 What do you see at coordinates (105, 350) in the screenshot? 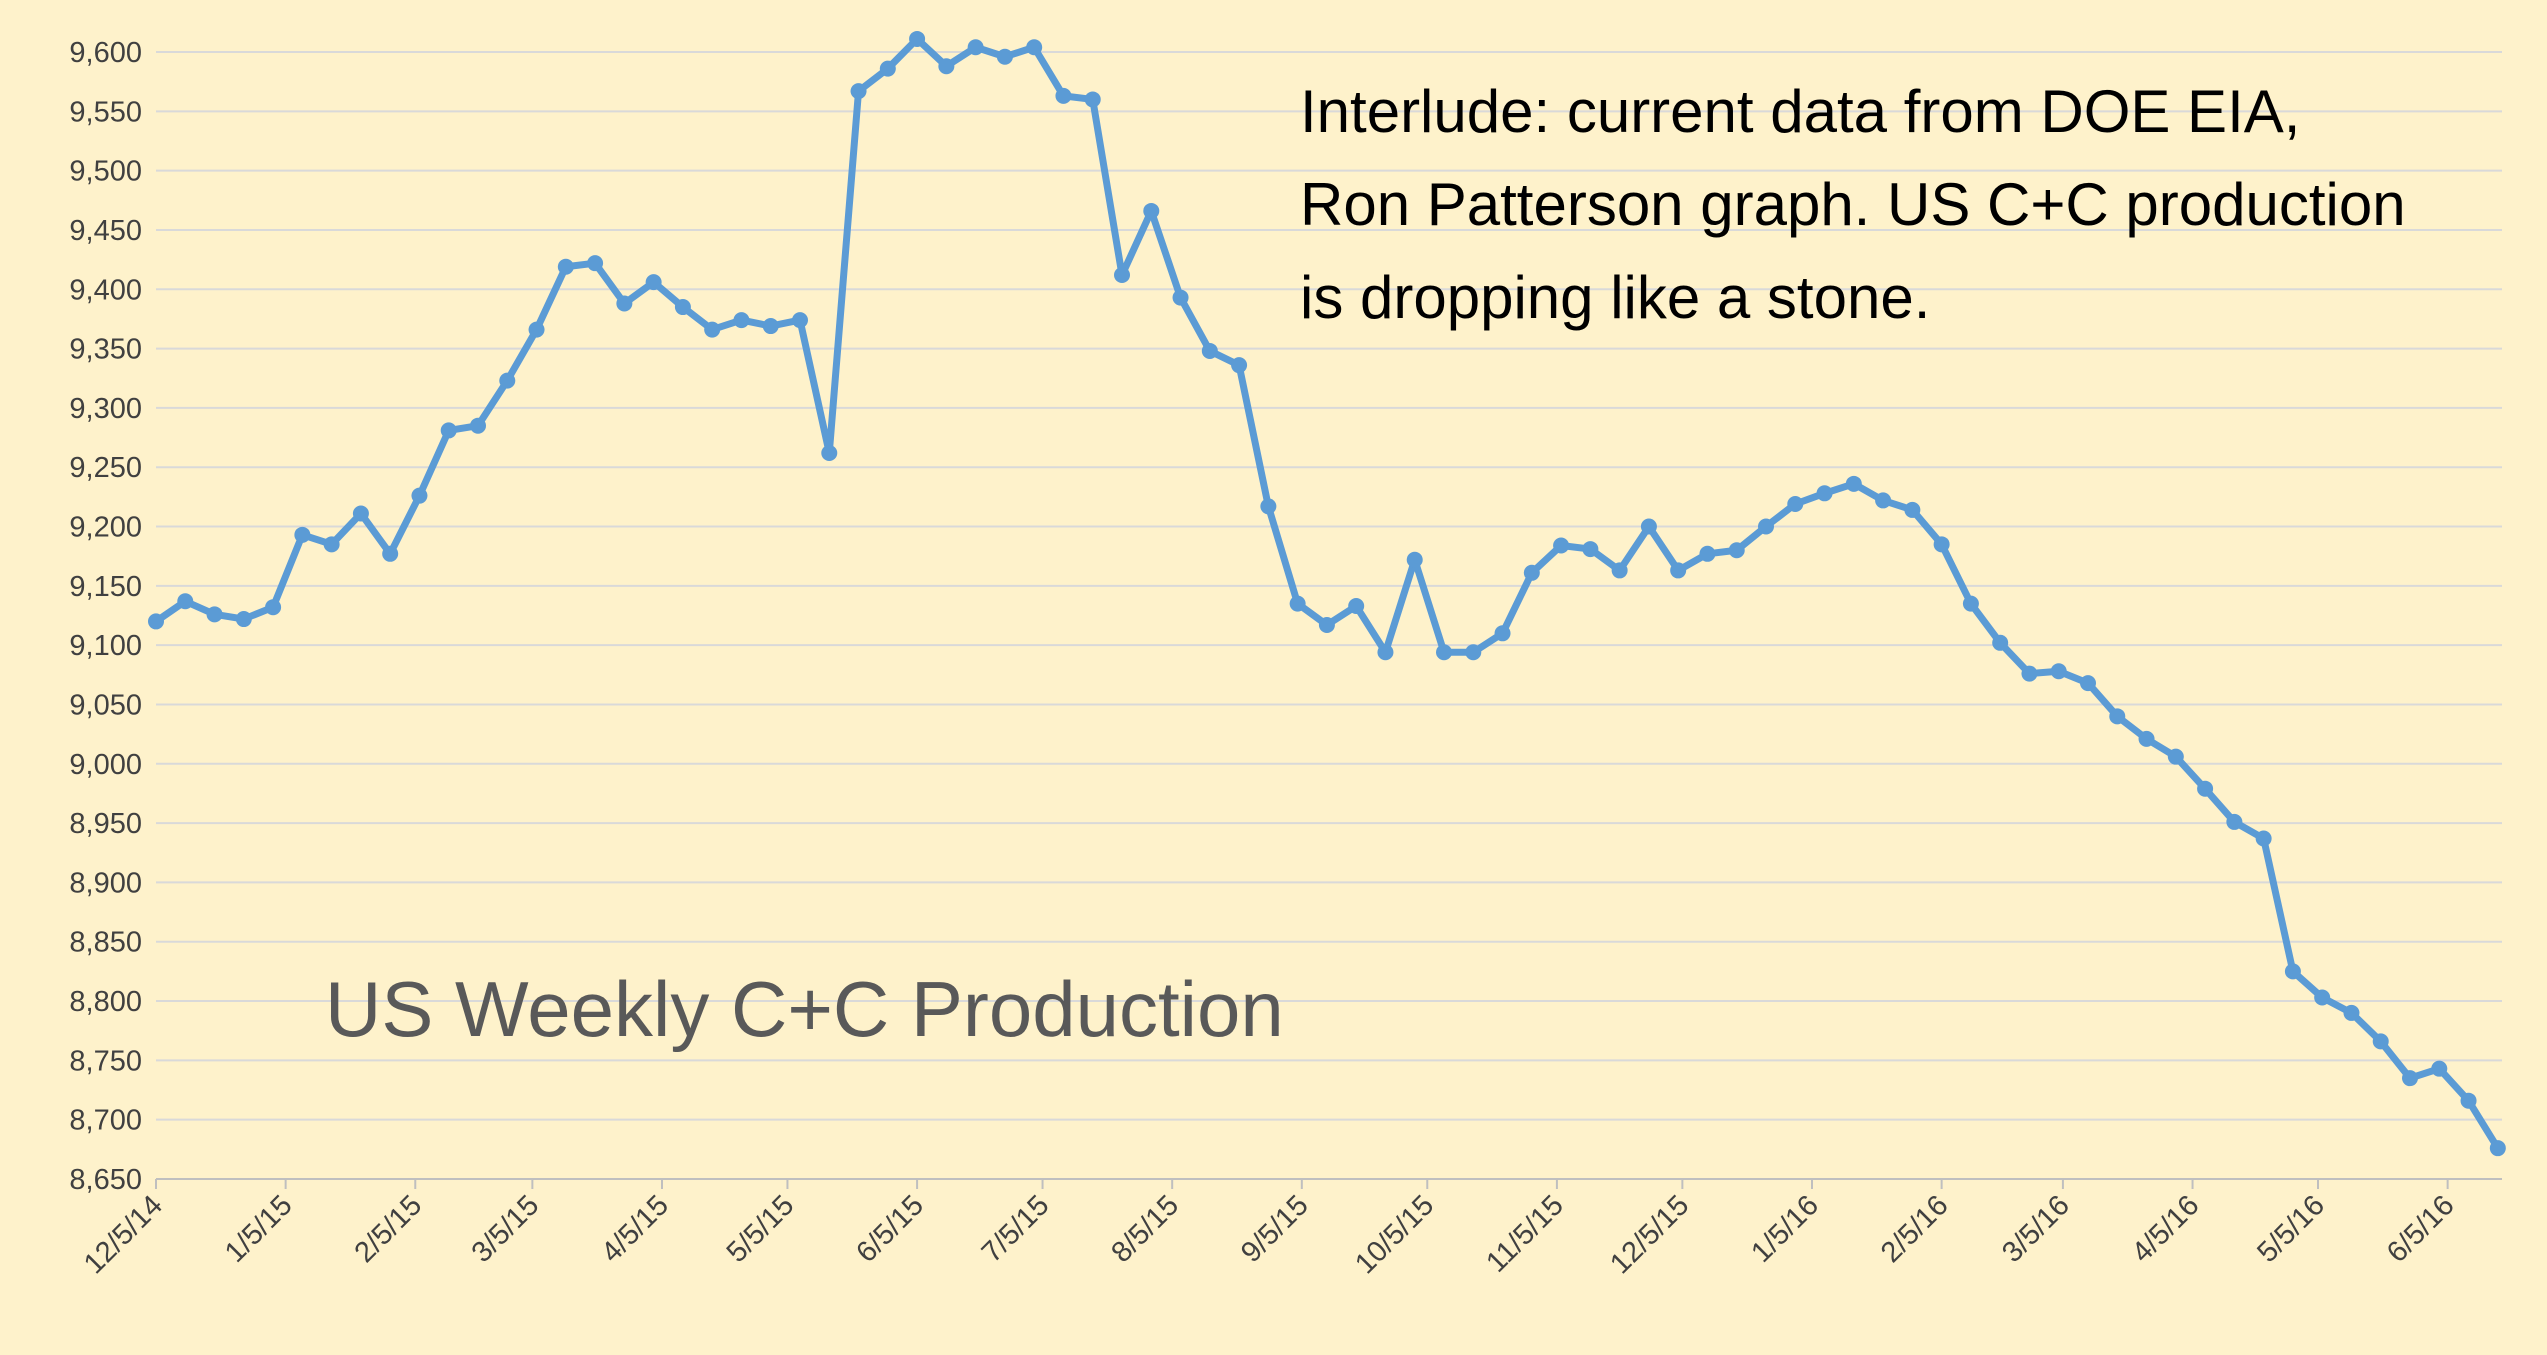
I see `y-tick-label: 9,350` at bounding box center [105, 350].